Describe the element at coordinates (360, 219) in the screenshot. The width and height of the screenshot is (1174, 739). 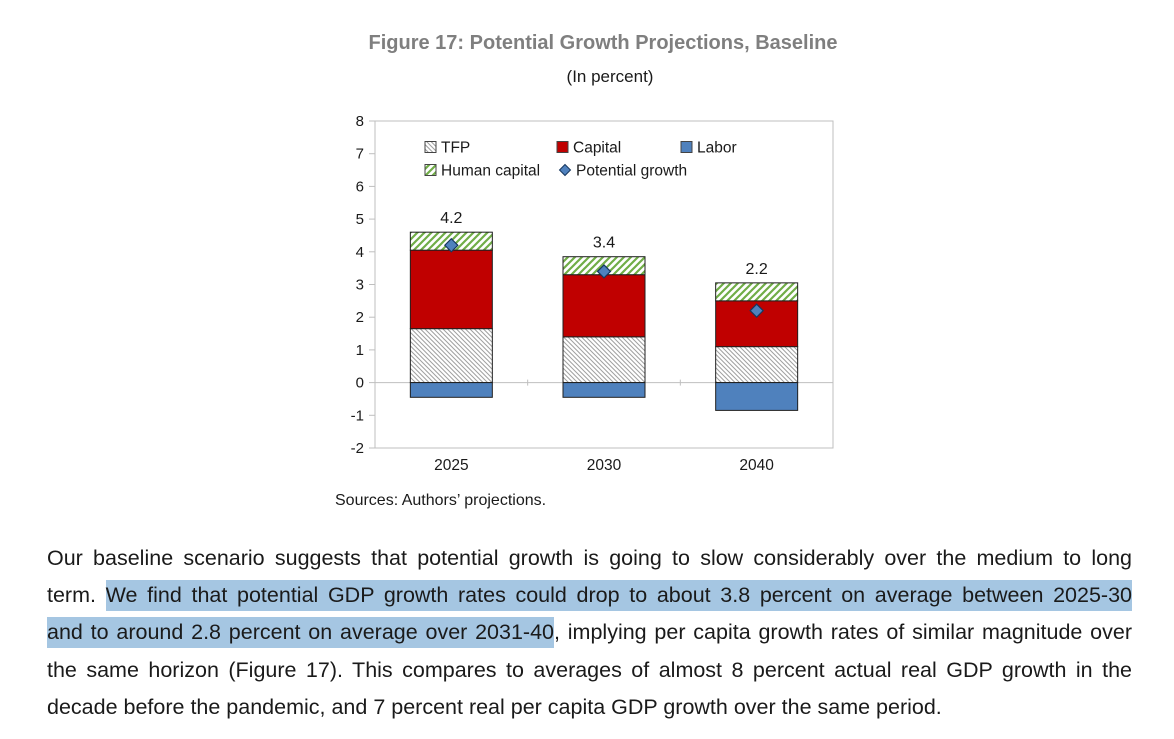
I see `y-axis-label: 5` at that location.